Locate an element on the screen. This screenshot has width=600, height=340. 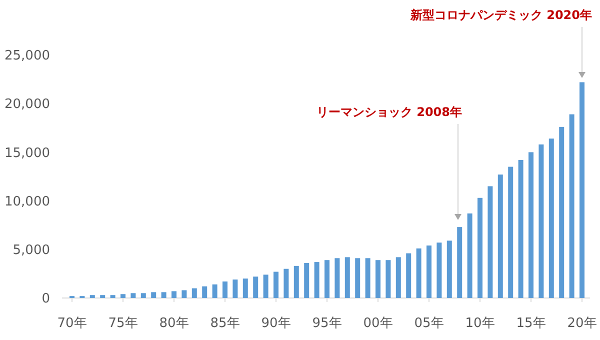
text: 新型コロナパンデミック 2020年 is located at coordinates (500, 15).